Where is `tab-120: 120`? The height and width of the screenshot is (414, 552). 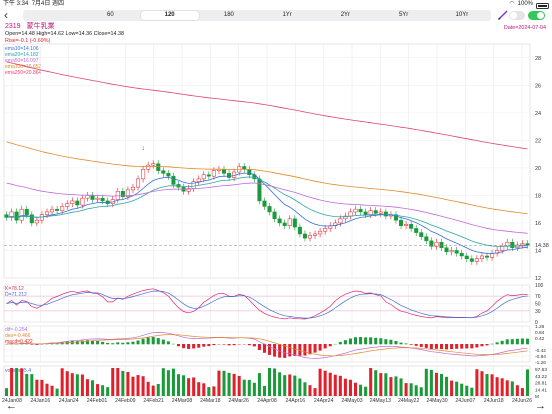 tab-120: 120 is located at coordinates (169, 15).